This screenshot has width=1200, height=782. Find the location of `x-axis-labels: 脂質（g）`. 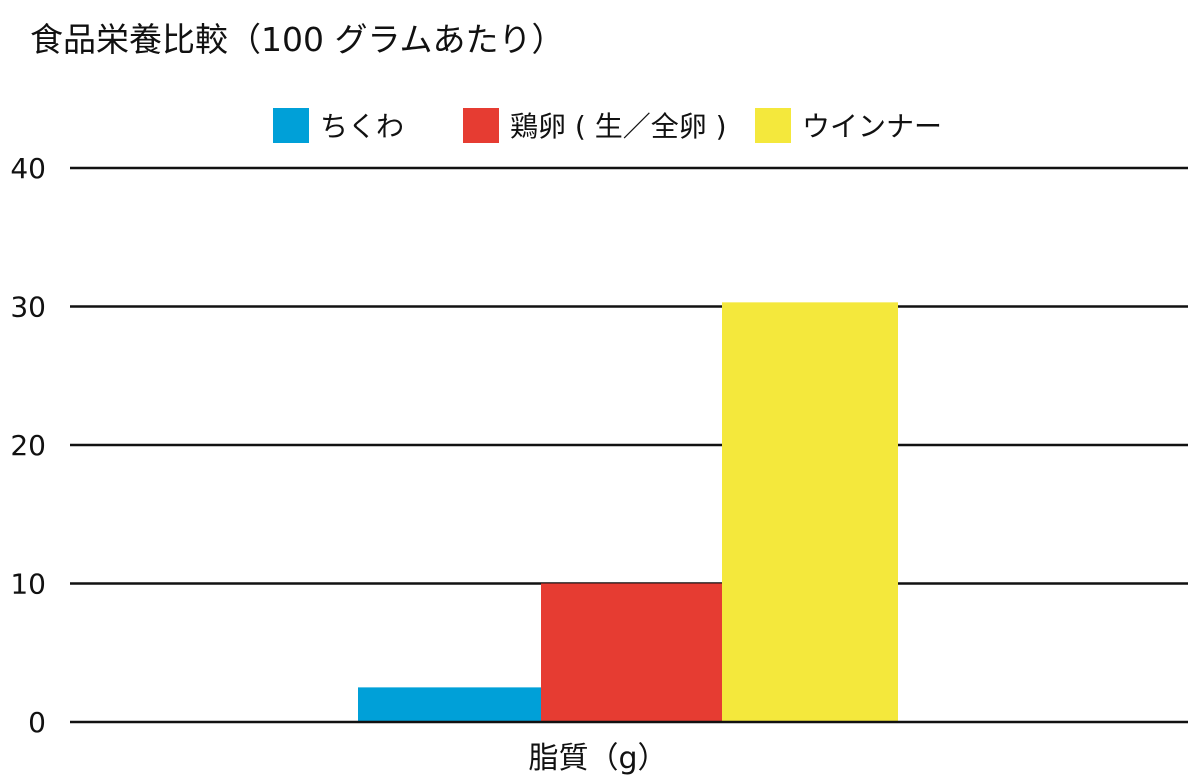

x-axis-labels: 脂質（g） is located at coordinates (597, 758).